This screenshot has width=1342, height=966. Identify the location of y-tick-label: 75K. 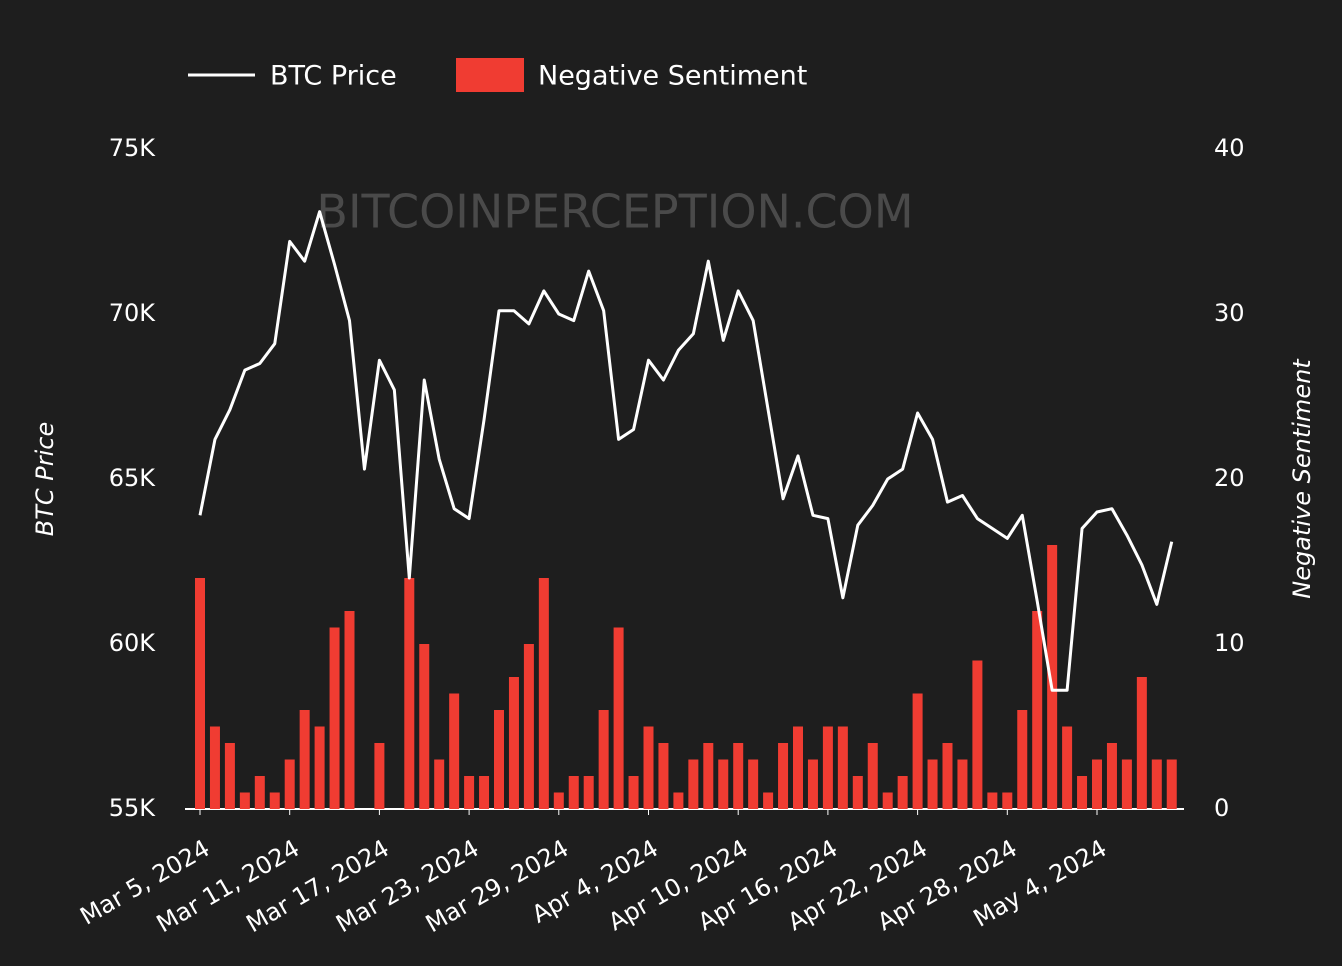
(133, 148).